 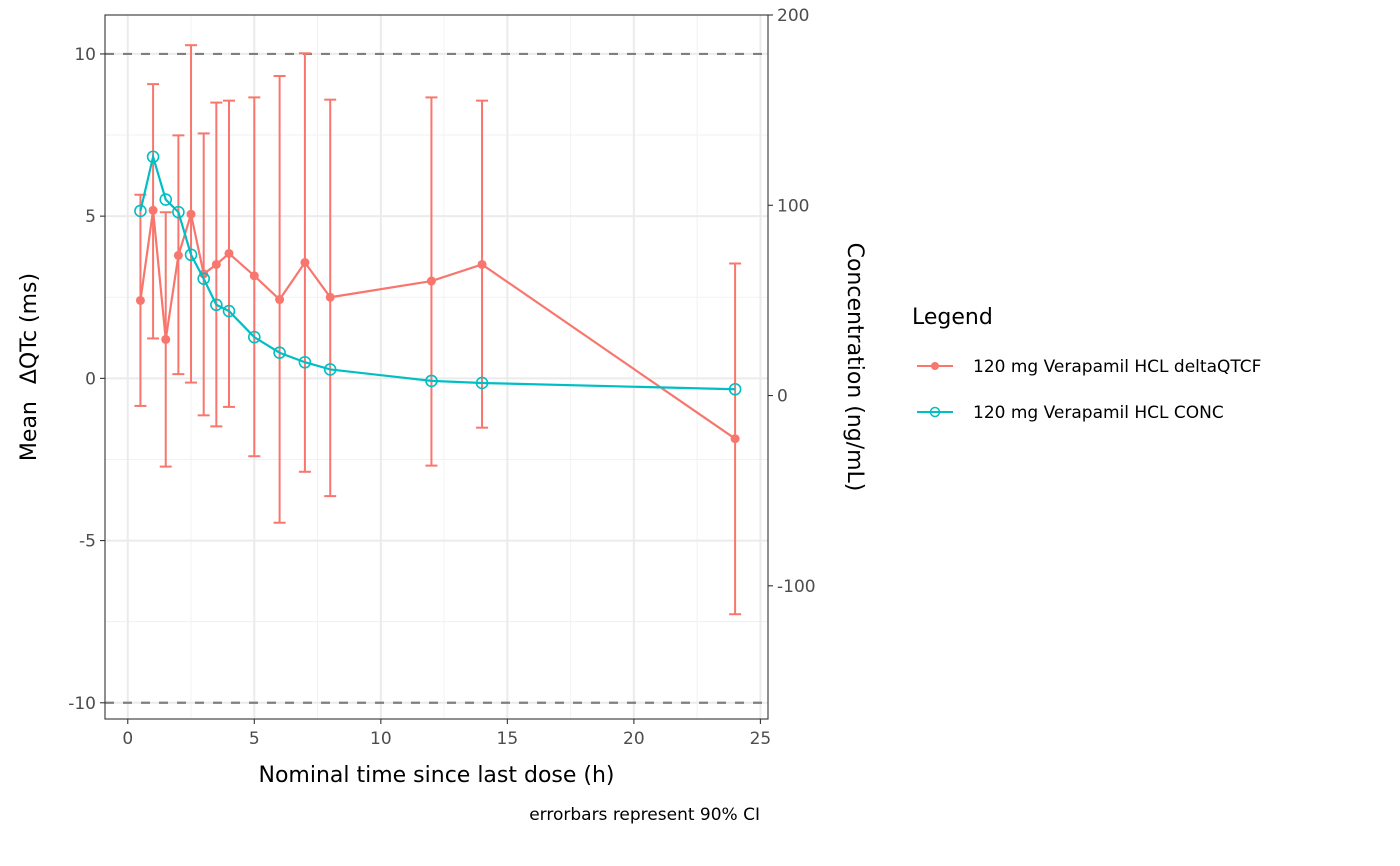 What do you see at coordinates (1117, 367) in the screenshot?
I see `legend-label-deltaqtcf: 120 mg Verapamil HCL deltaQTCF` at bounding box center [1117, 367].